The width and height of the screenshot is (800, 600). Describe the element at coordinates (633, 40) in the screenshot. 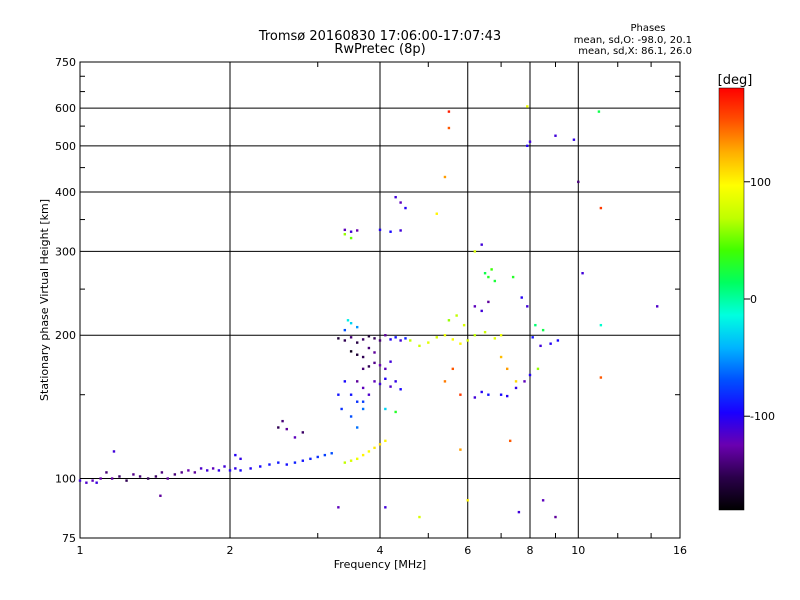

I see `stats-line-o: mean, sd,O: -98.0, 20.1` at that location.